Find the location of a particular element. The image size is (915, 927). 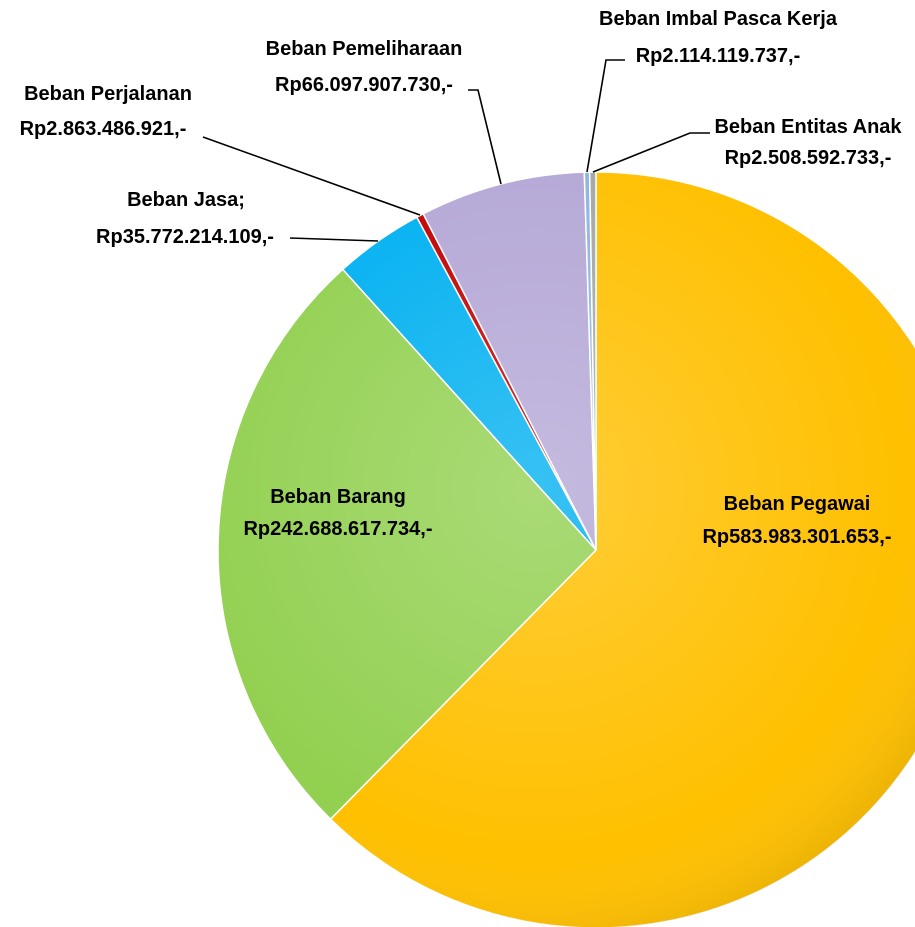

label-beban-perjalanan-value: Rp2.863.486.921,- is located at coordinates (103, 129).